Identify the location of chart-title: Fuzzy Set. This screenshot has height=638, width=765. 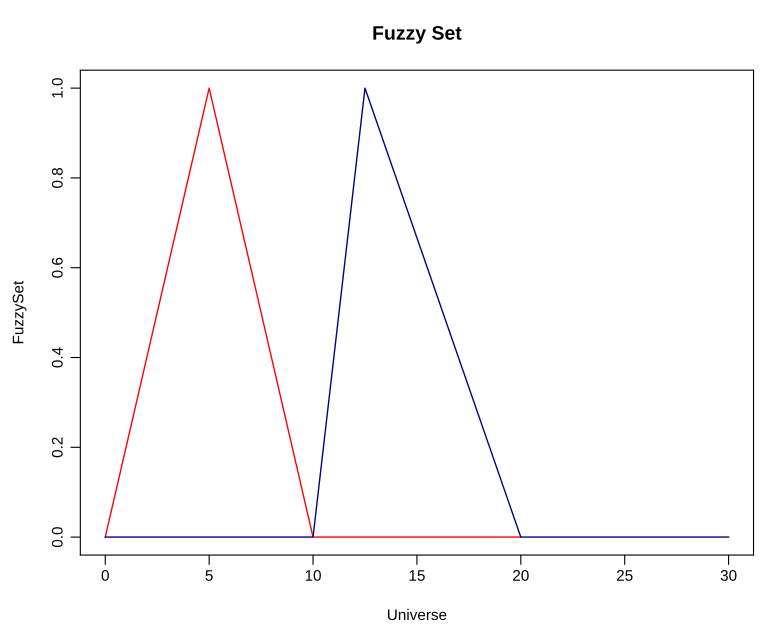
(417, 35).